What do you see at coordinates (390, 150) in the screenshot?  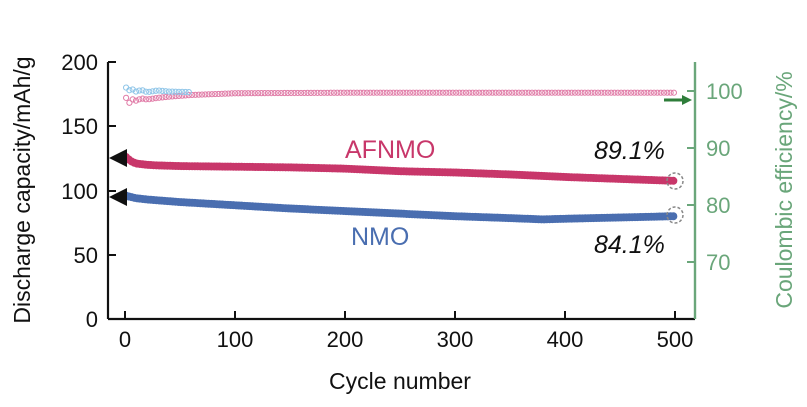 I see `afnmo-label: AFNMO` at bounding box center [390, 150].